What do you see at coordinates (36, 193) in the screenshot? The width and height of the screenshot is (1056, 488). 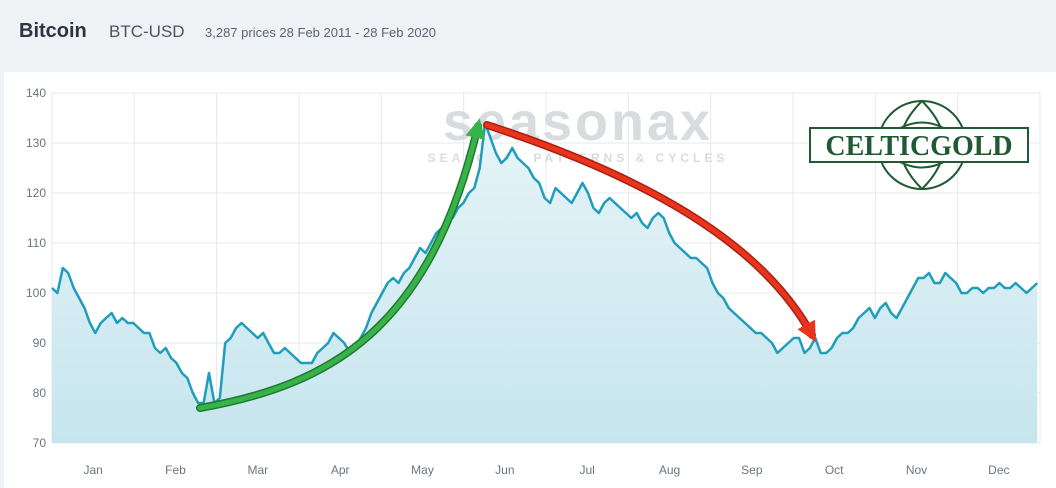 I see `y-tick-label: 120` at bounding box center [36, 193].